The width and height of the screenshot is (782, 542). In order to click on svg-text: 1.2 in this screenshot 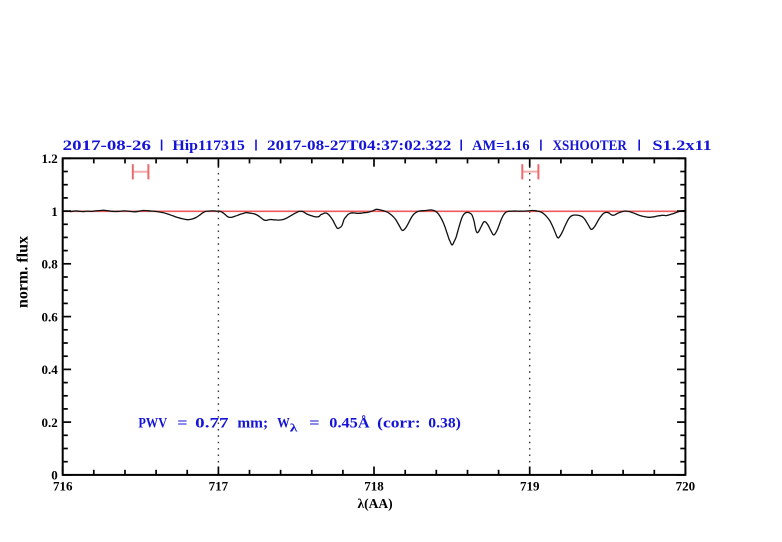, I will do `click(50, 158)`.